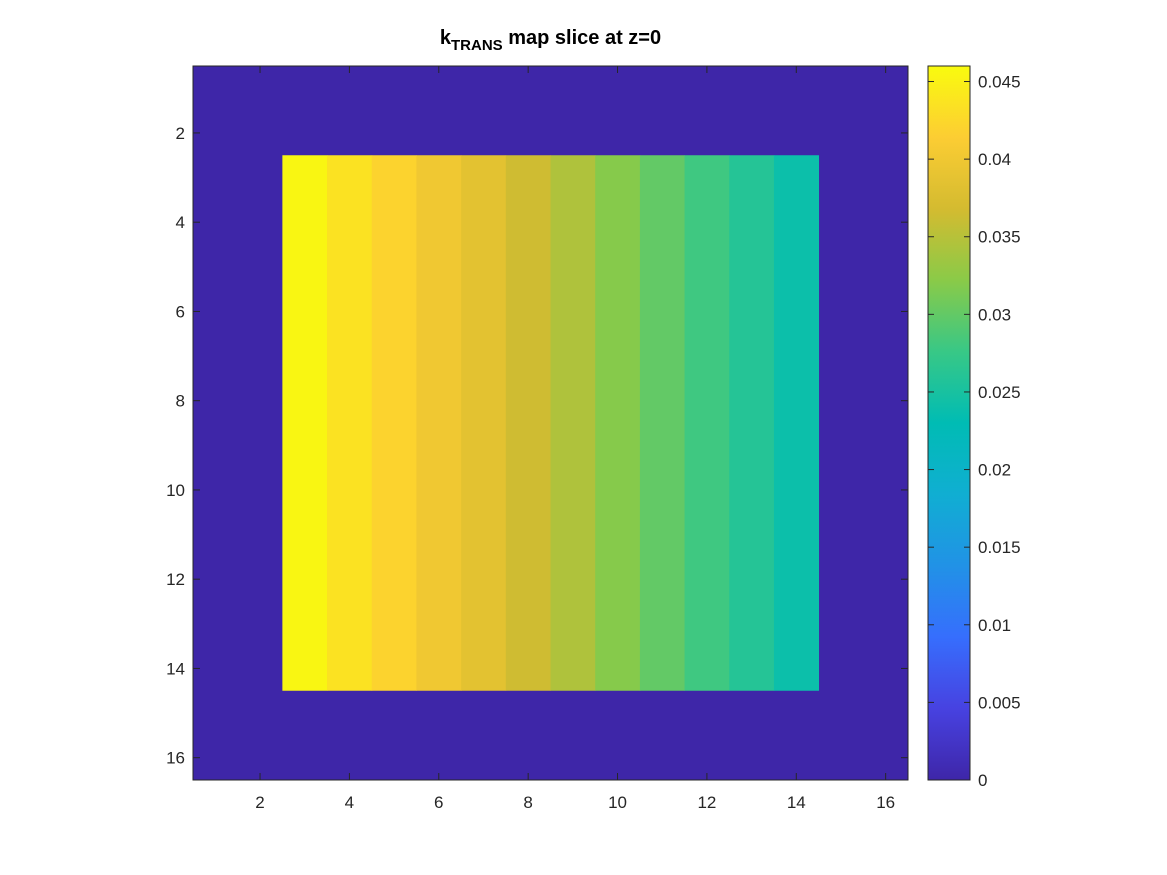  I want to click on colorbar-gradient, so click(949, 423).